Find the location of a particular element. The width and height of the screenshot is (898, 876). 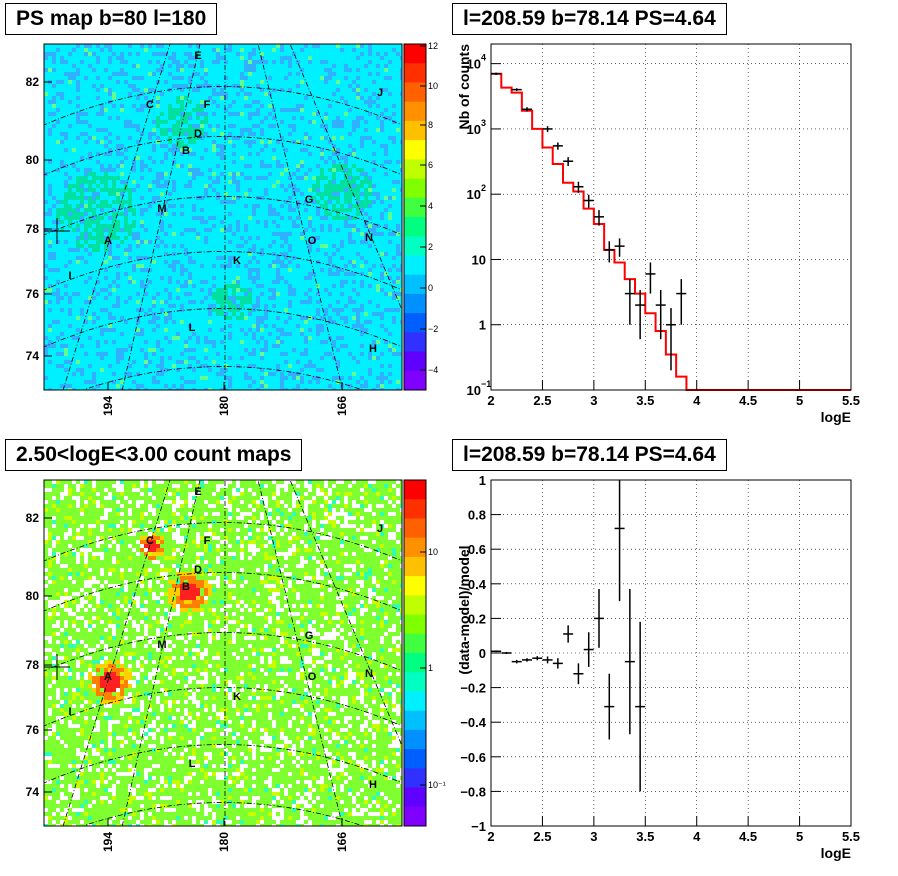

colorbar-tick-label: −2 is located at coordinates (433, 329).